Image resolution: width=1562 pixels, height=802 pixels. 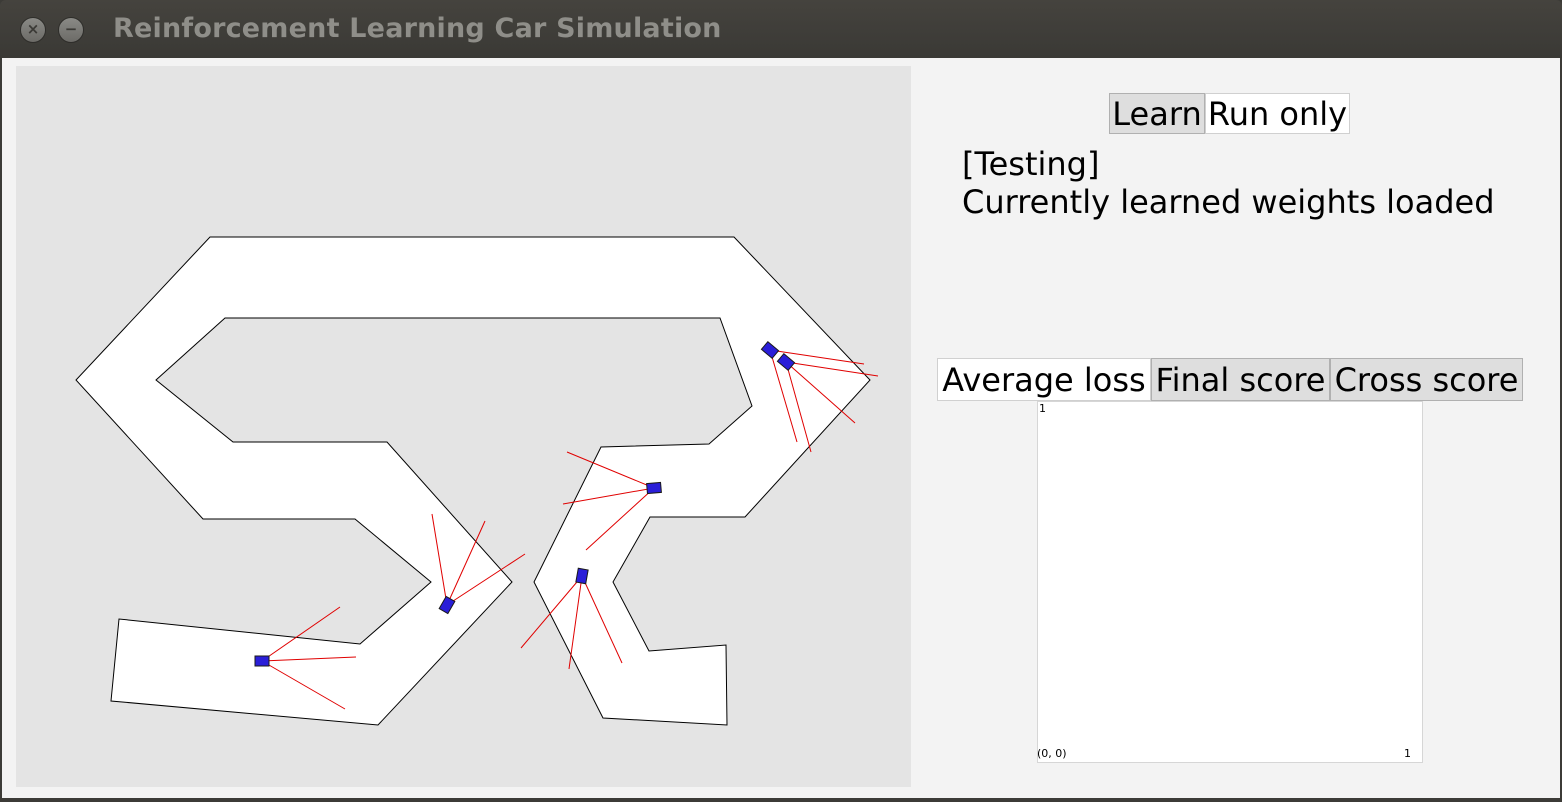 What do you see at coordinates (1277, 113) in the screenshot?
I see `run-only-button: Run only` at bounding box center [1277, 113].